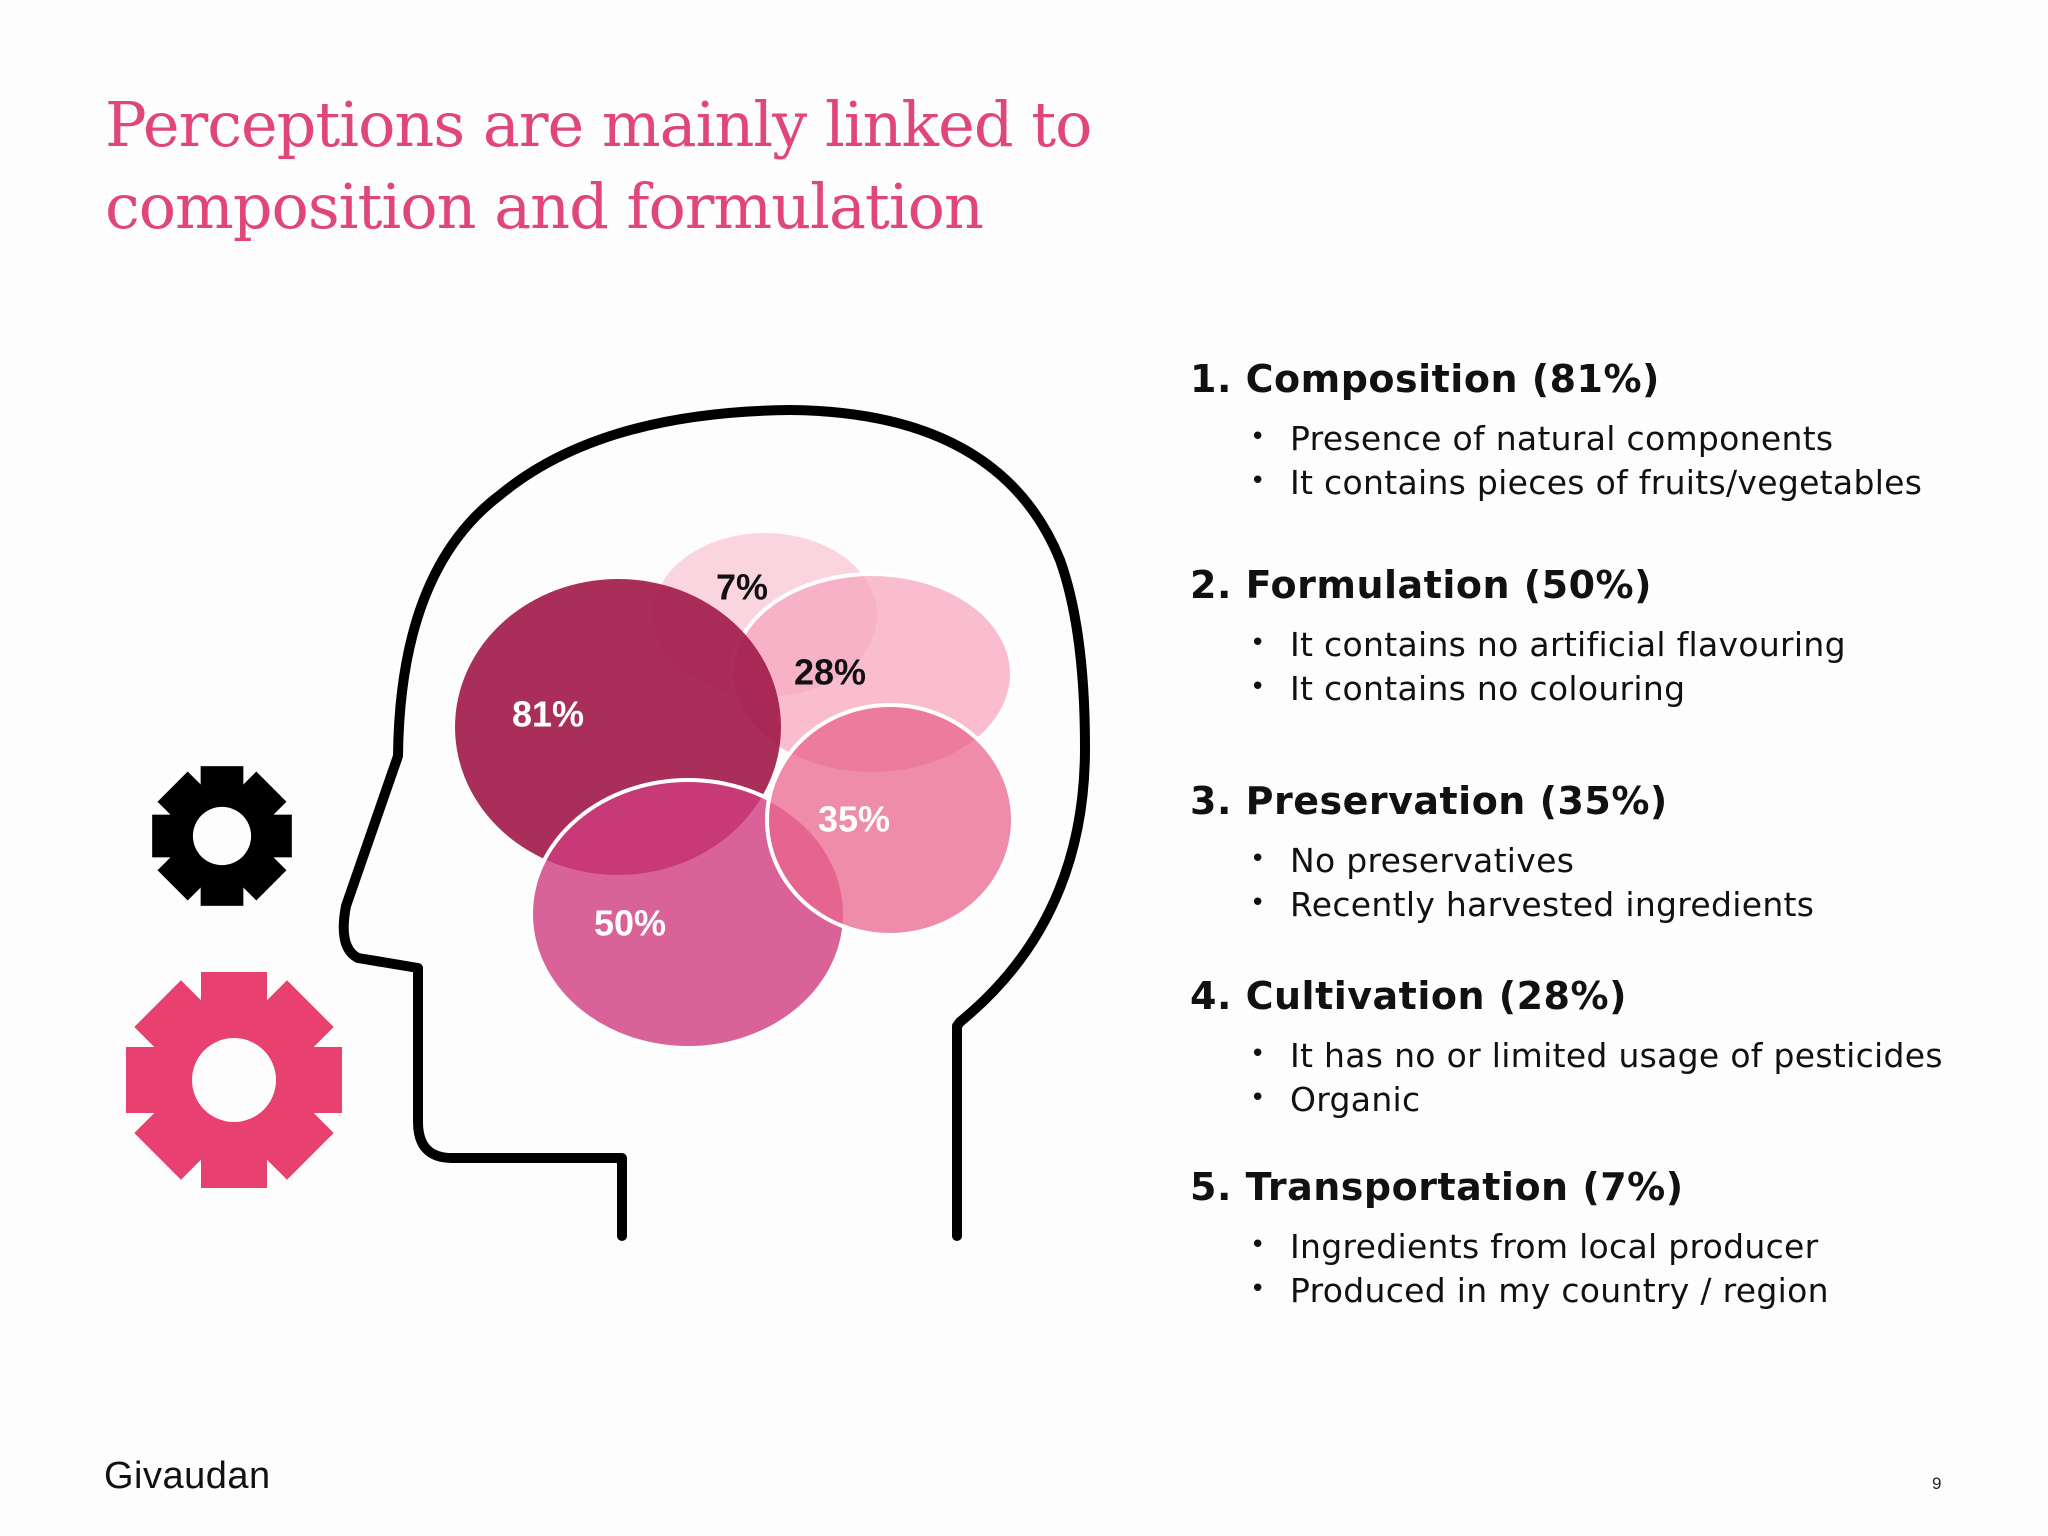 This screenshot has width=2048, height=1536. I want to click on factor-bullet: It has no or limited usage of pesticides, so click(1600, 1055).